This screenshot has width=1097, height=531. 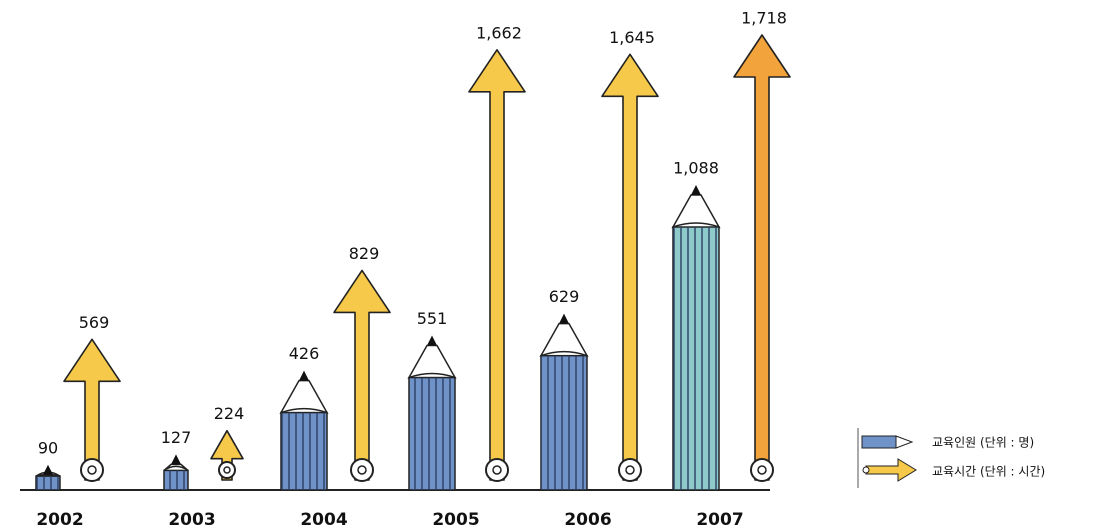 I want to click on year-label: 2004, so click(x=323, y=520).